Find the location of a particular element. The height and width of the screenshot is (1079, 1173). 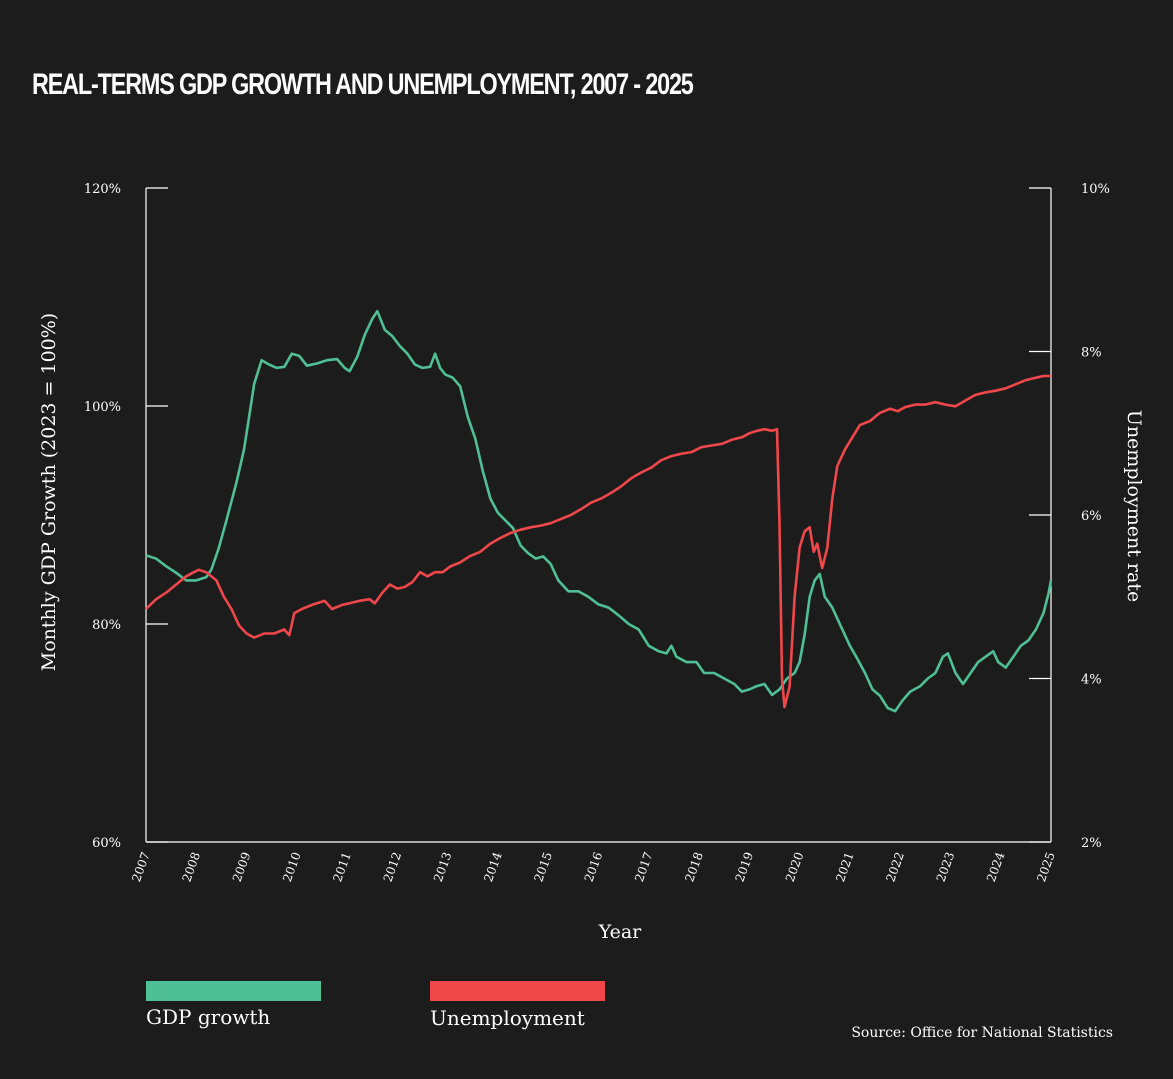

left-tick-label: 60% is located at coordinates (106, 843).